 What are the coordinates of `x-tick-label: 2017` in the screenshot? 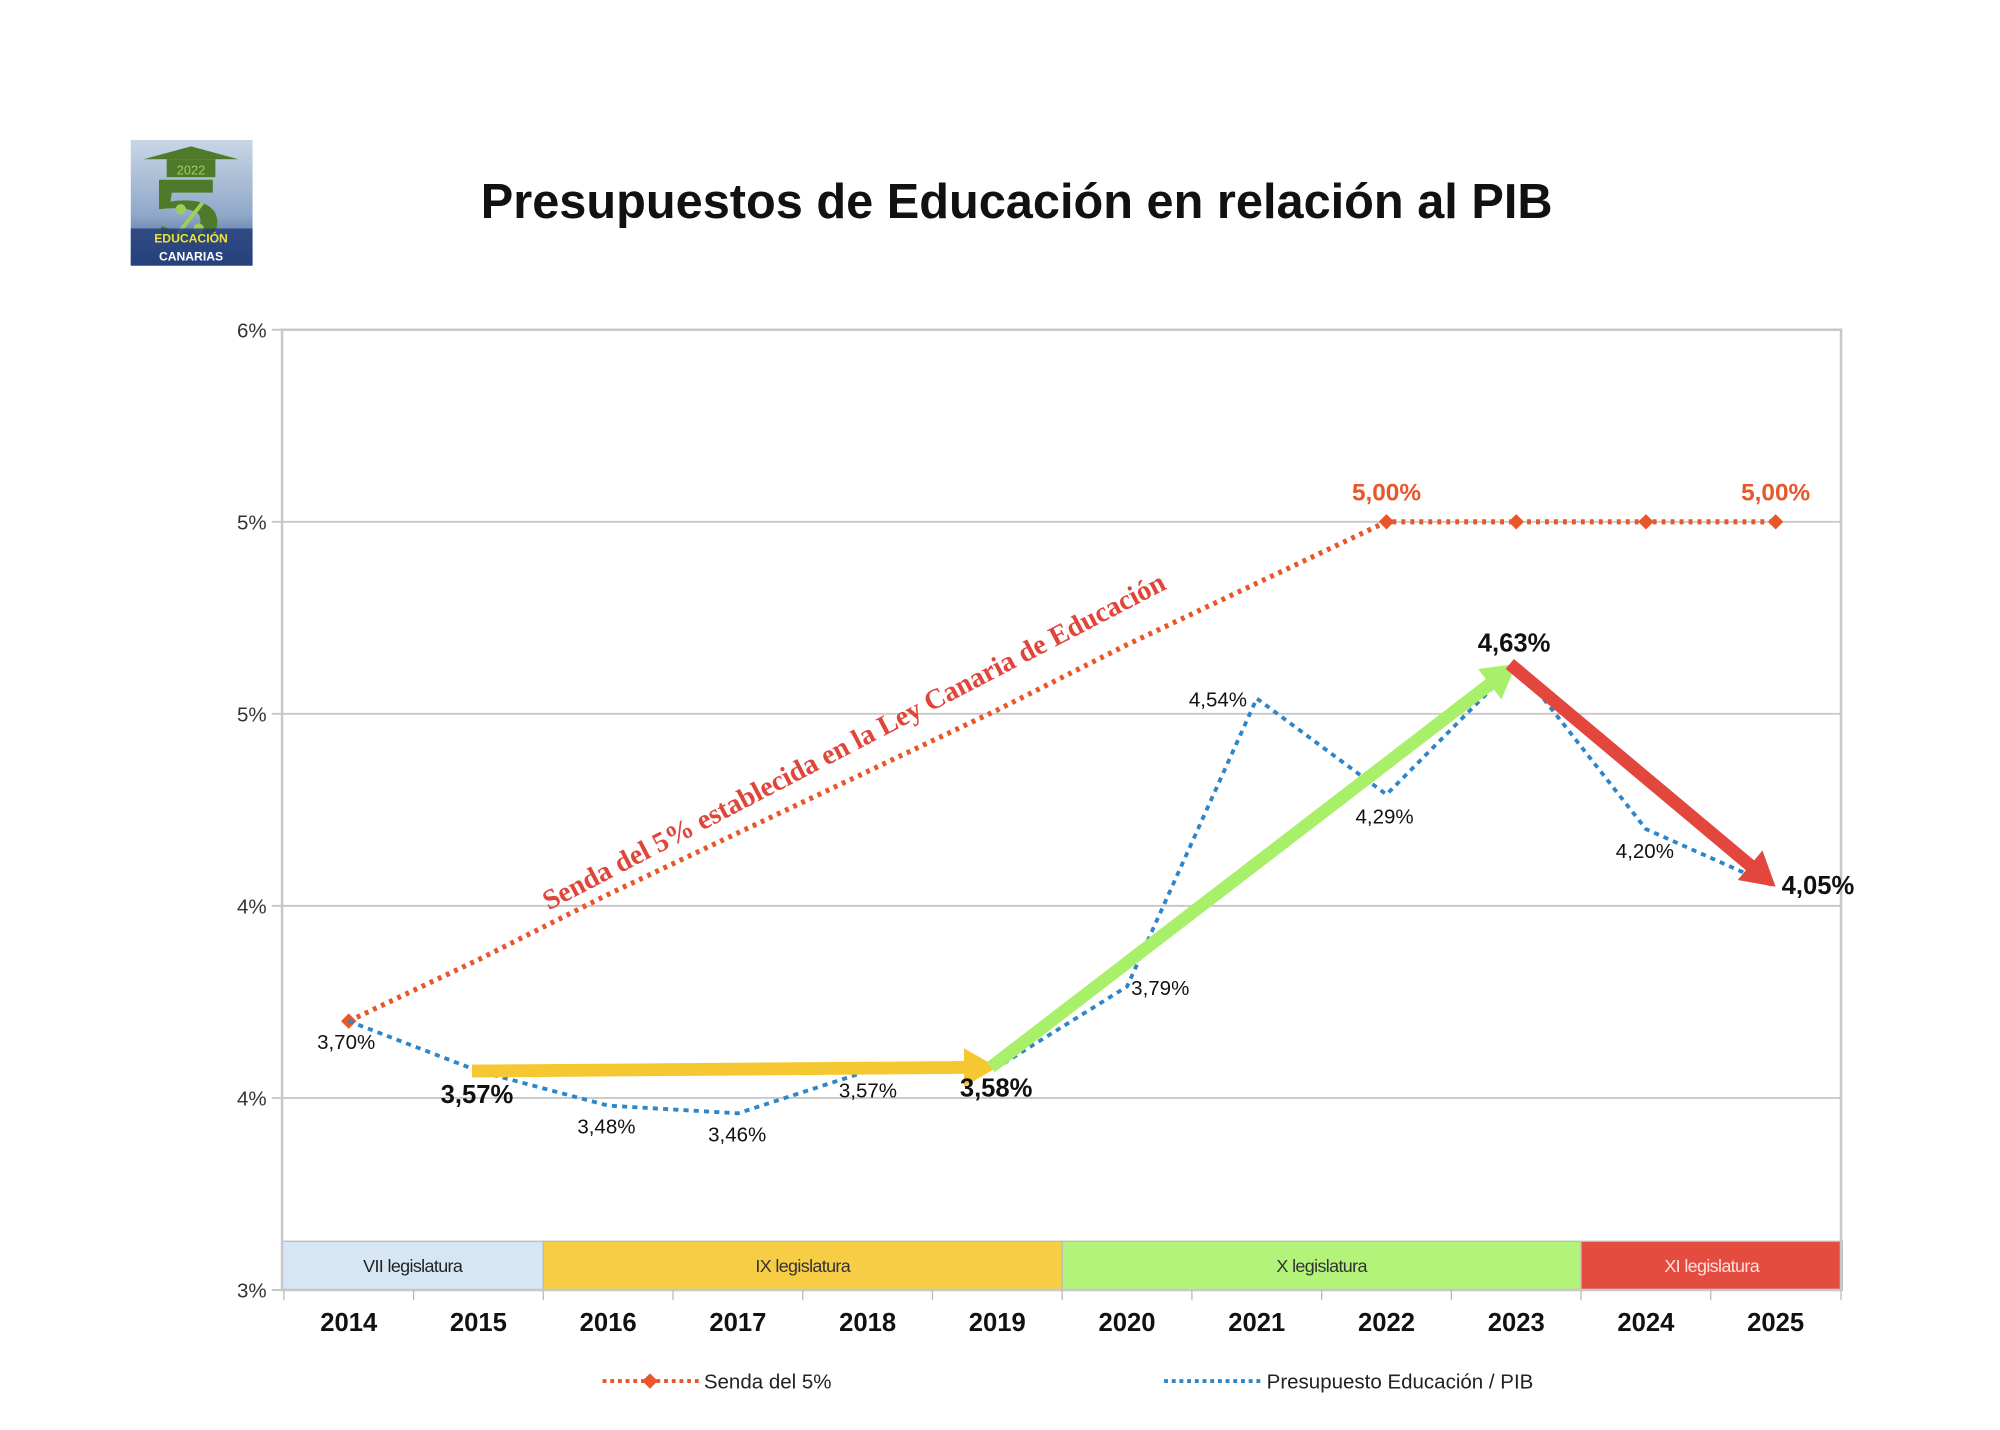 It's located at (737, 1323).